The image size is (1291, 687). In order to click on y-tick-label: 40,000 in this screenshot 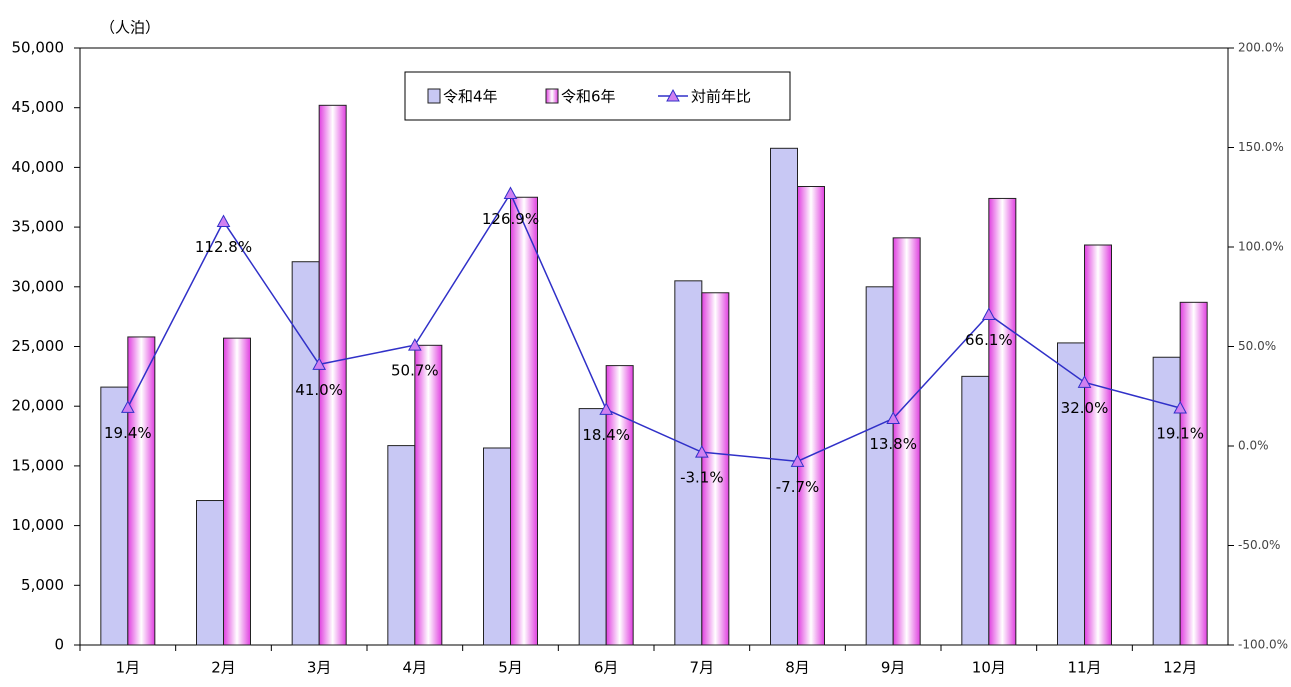, I will do `click(38, 167)`.